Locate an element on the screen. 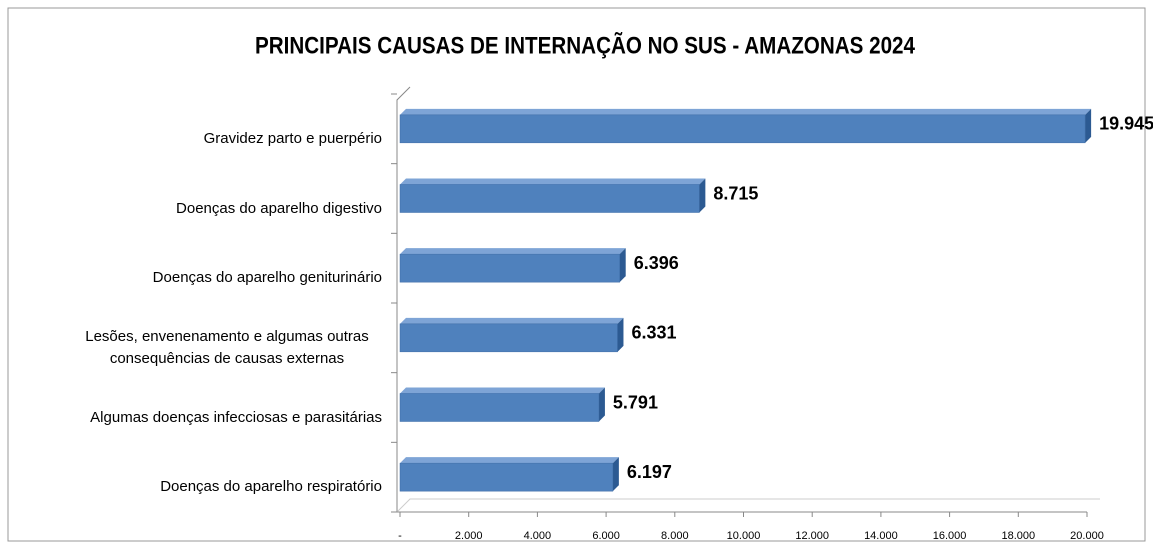 Image resolution: width=1153 pixels, height=549 pixels. y-axis is located at coordinates (403, 299).